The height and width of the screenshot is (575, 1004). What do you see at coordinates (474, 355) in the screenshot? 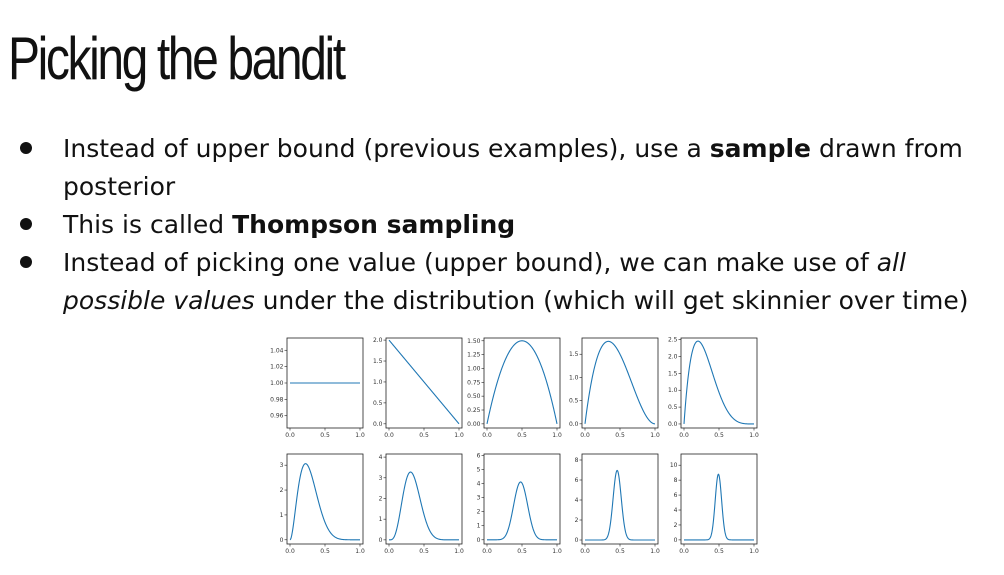
I see `y-tick-label: 1.25` at bounding box center [474, 355].